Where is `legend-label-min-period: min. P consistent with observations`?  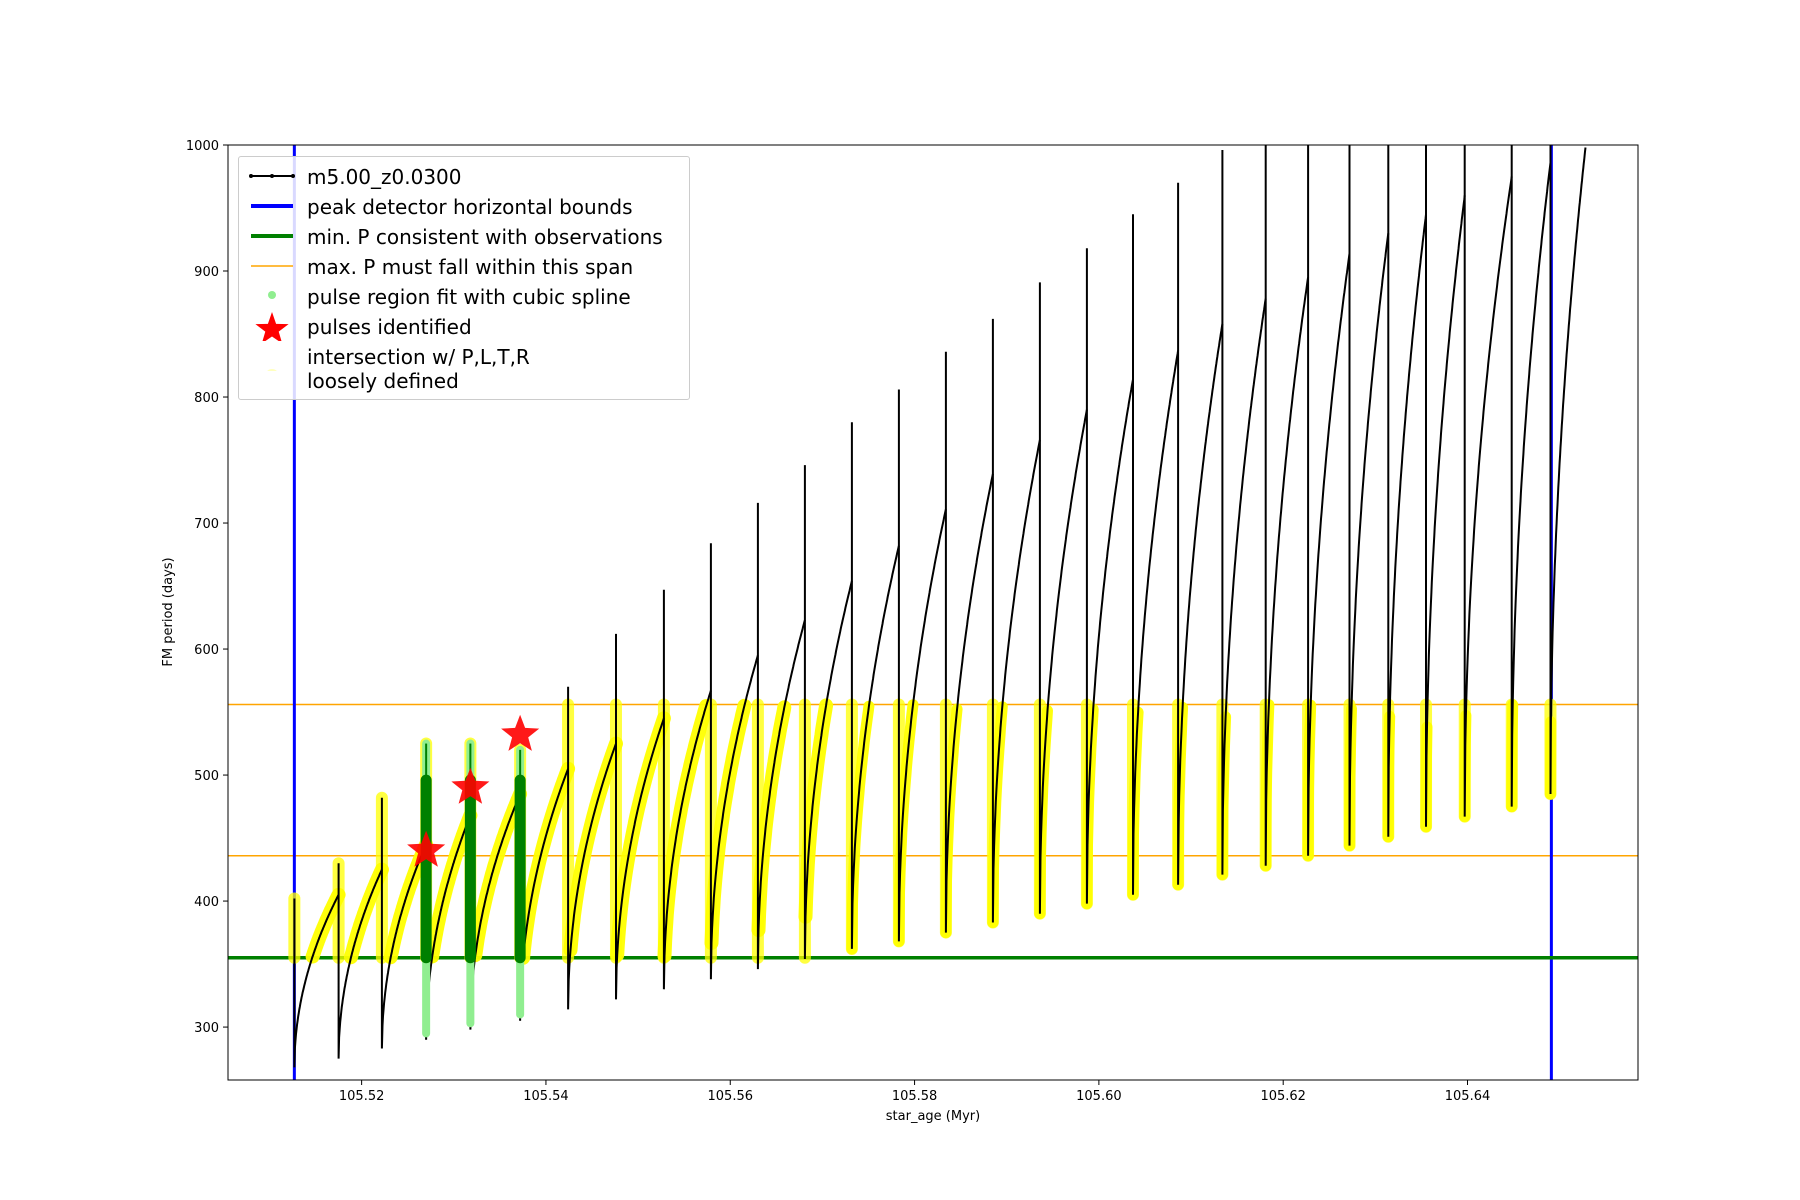 legend-label-min-period: min. P consistent with observations is located at coordinates (485, 237).